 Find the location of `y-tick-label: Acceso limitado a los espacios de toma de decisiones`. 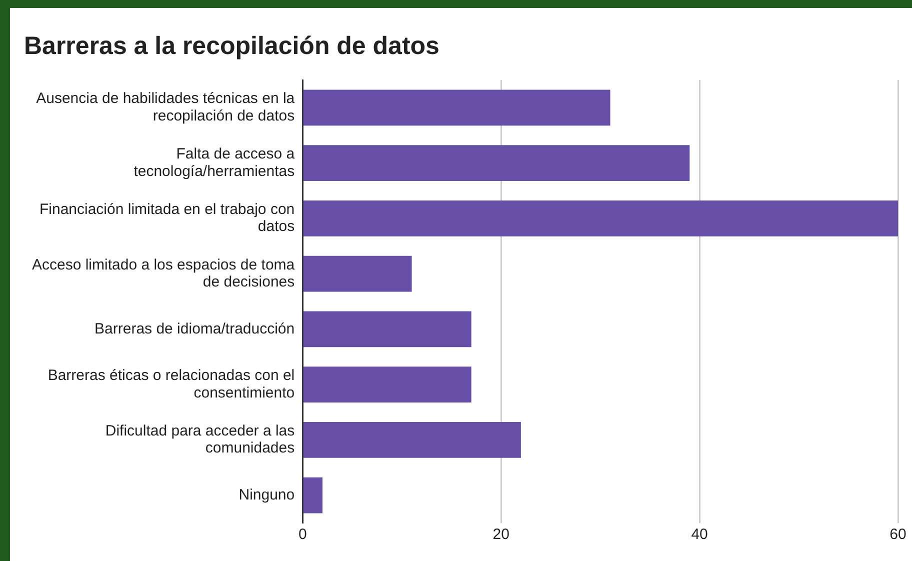

y-tick-label: Acceso limitado a los espacios de toma de decisiones is located at coordinates (164, 273).